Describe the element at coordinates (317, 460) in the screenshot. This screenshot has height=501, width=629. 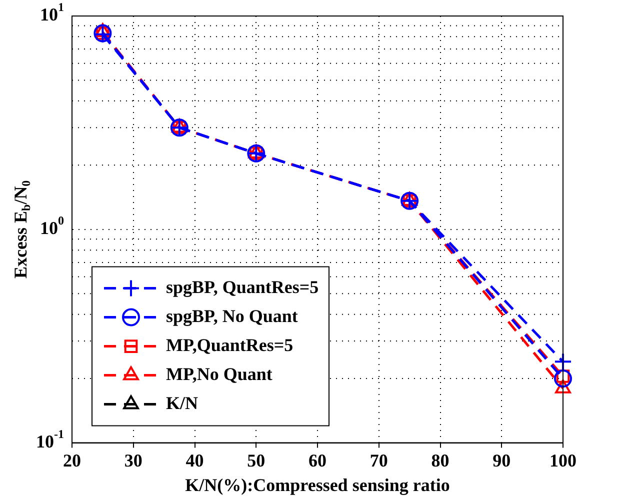
I see `x-tick-label: 60` at that location.